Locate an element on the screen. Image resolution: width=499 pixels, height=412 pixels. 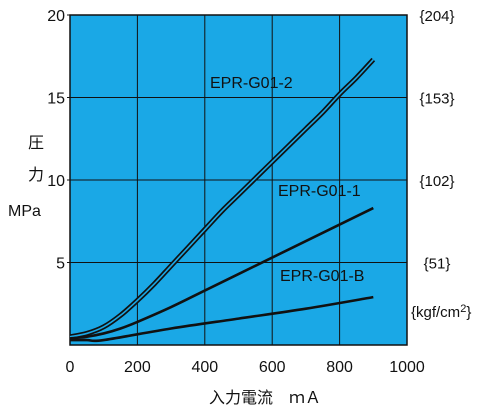
x-tick-label: 200 is located at coordinates (137, 367).